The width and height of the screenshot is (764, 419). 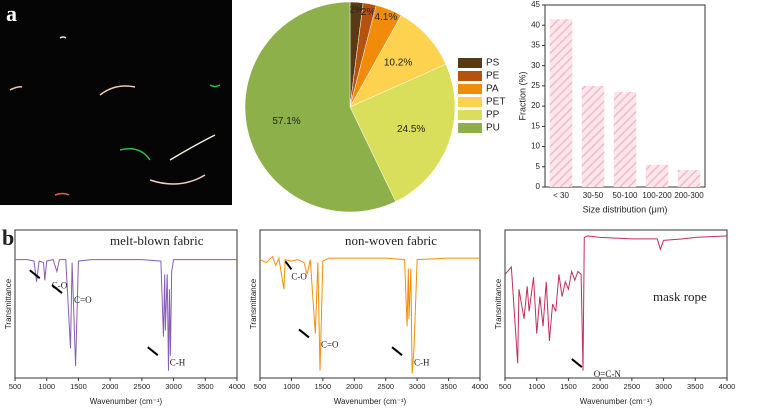 I want to click on chart-title: non-woven fabric, so click(x=391, y=240).